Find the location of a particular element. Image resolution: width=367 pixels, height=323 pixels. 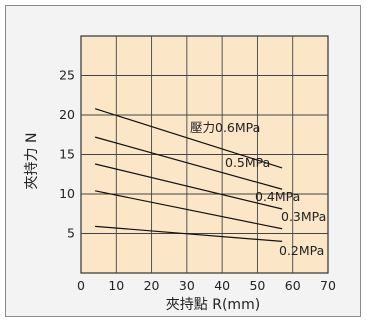

y-tick-label: 10 is located at coordinates (67, 193).